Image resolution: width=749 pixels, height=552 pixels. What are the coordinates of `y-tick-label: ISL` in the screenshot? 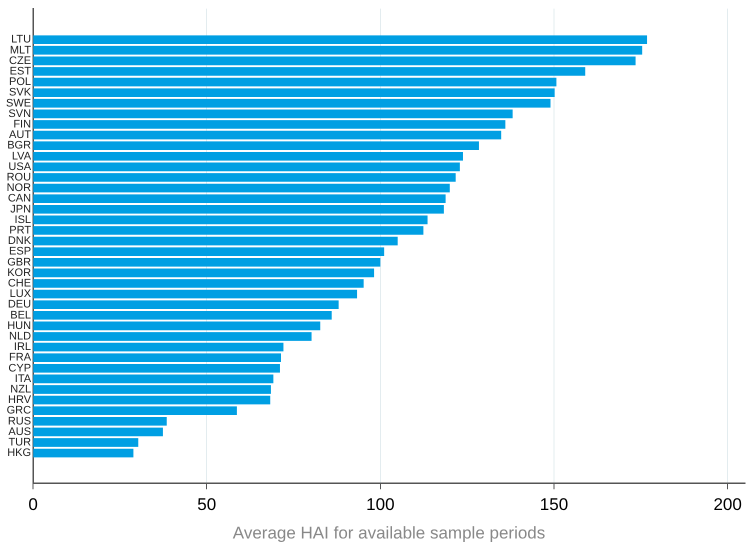 It's located at (23, 220).